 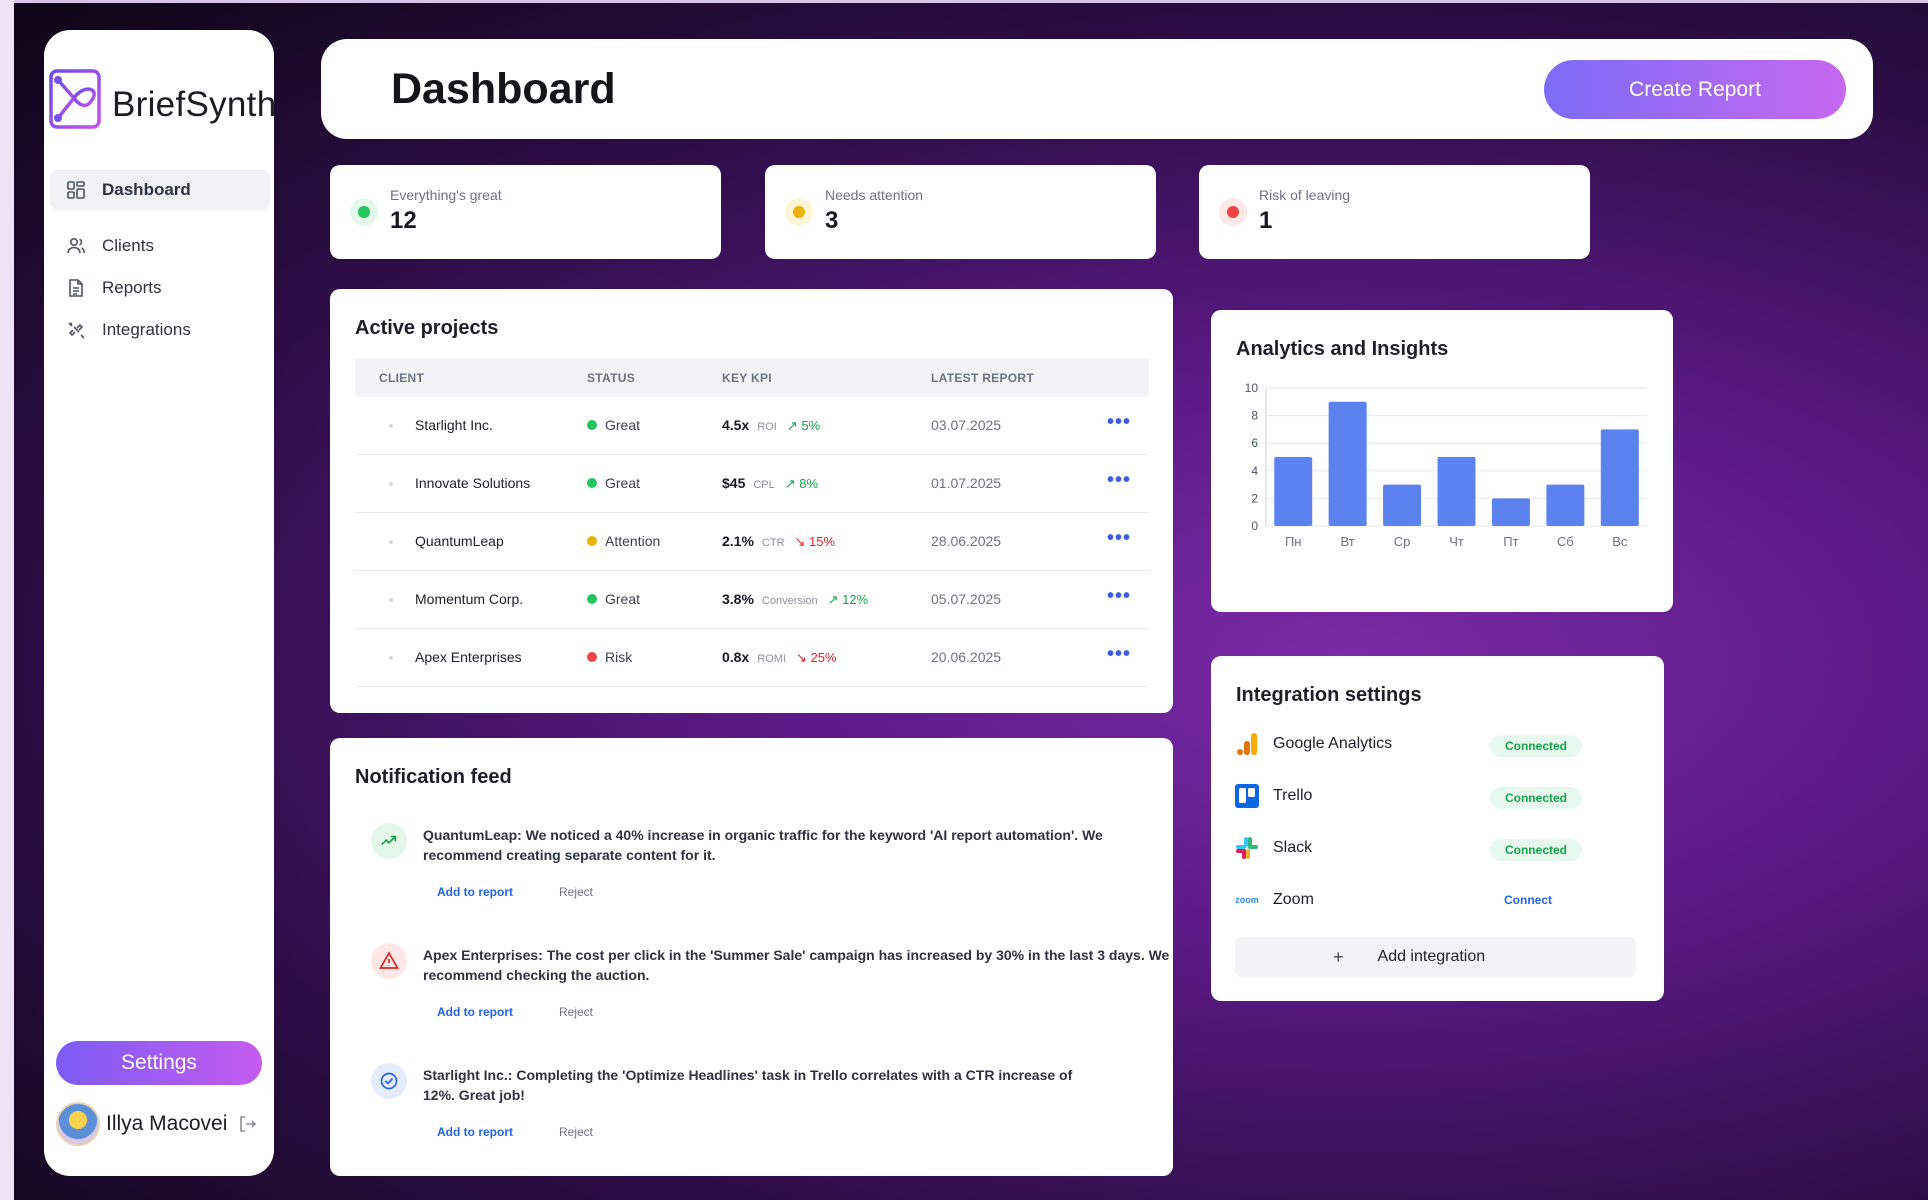 I want to click on plug-icon, so click(x=76, y=330).